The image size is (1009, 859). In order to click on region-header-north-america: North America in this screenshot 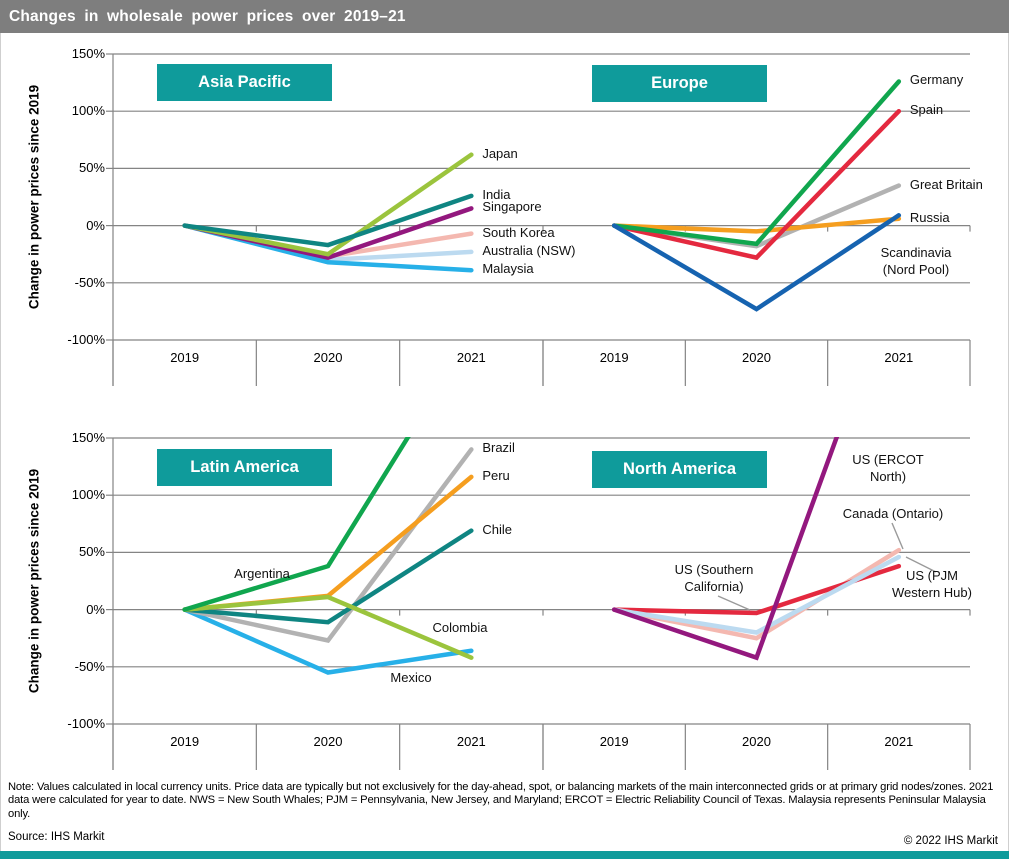, I will do `click(679, 469)`.